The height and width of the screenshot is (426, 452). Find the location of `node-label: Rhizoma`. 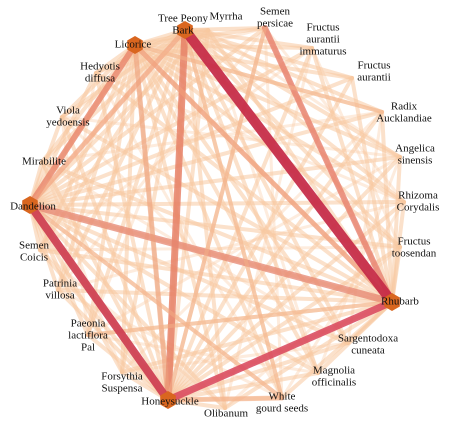

node-label: Rhizoma is located at coordinates (418, 196).